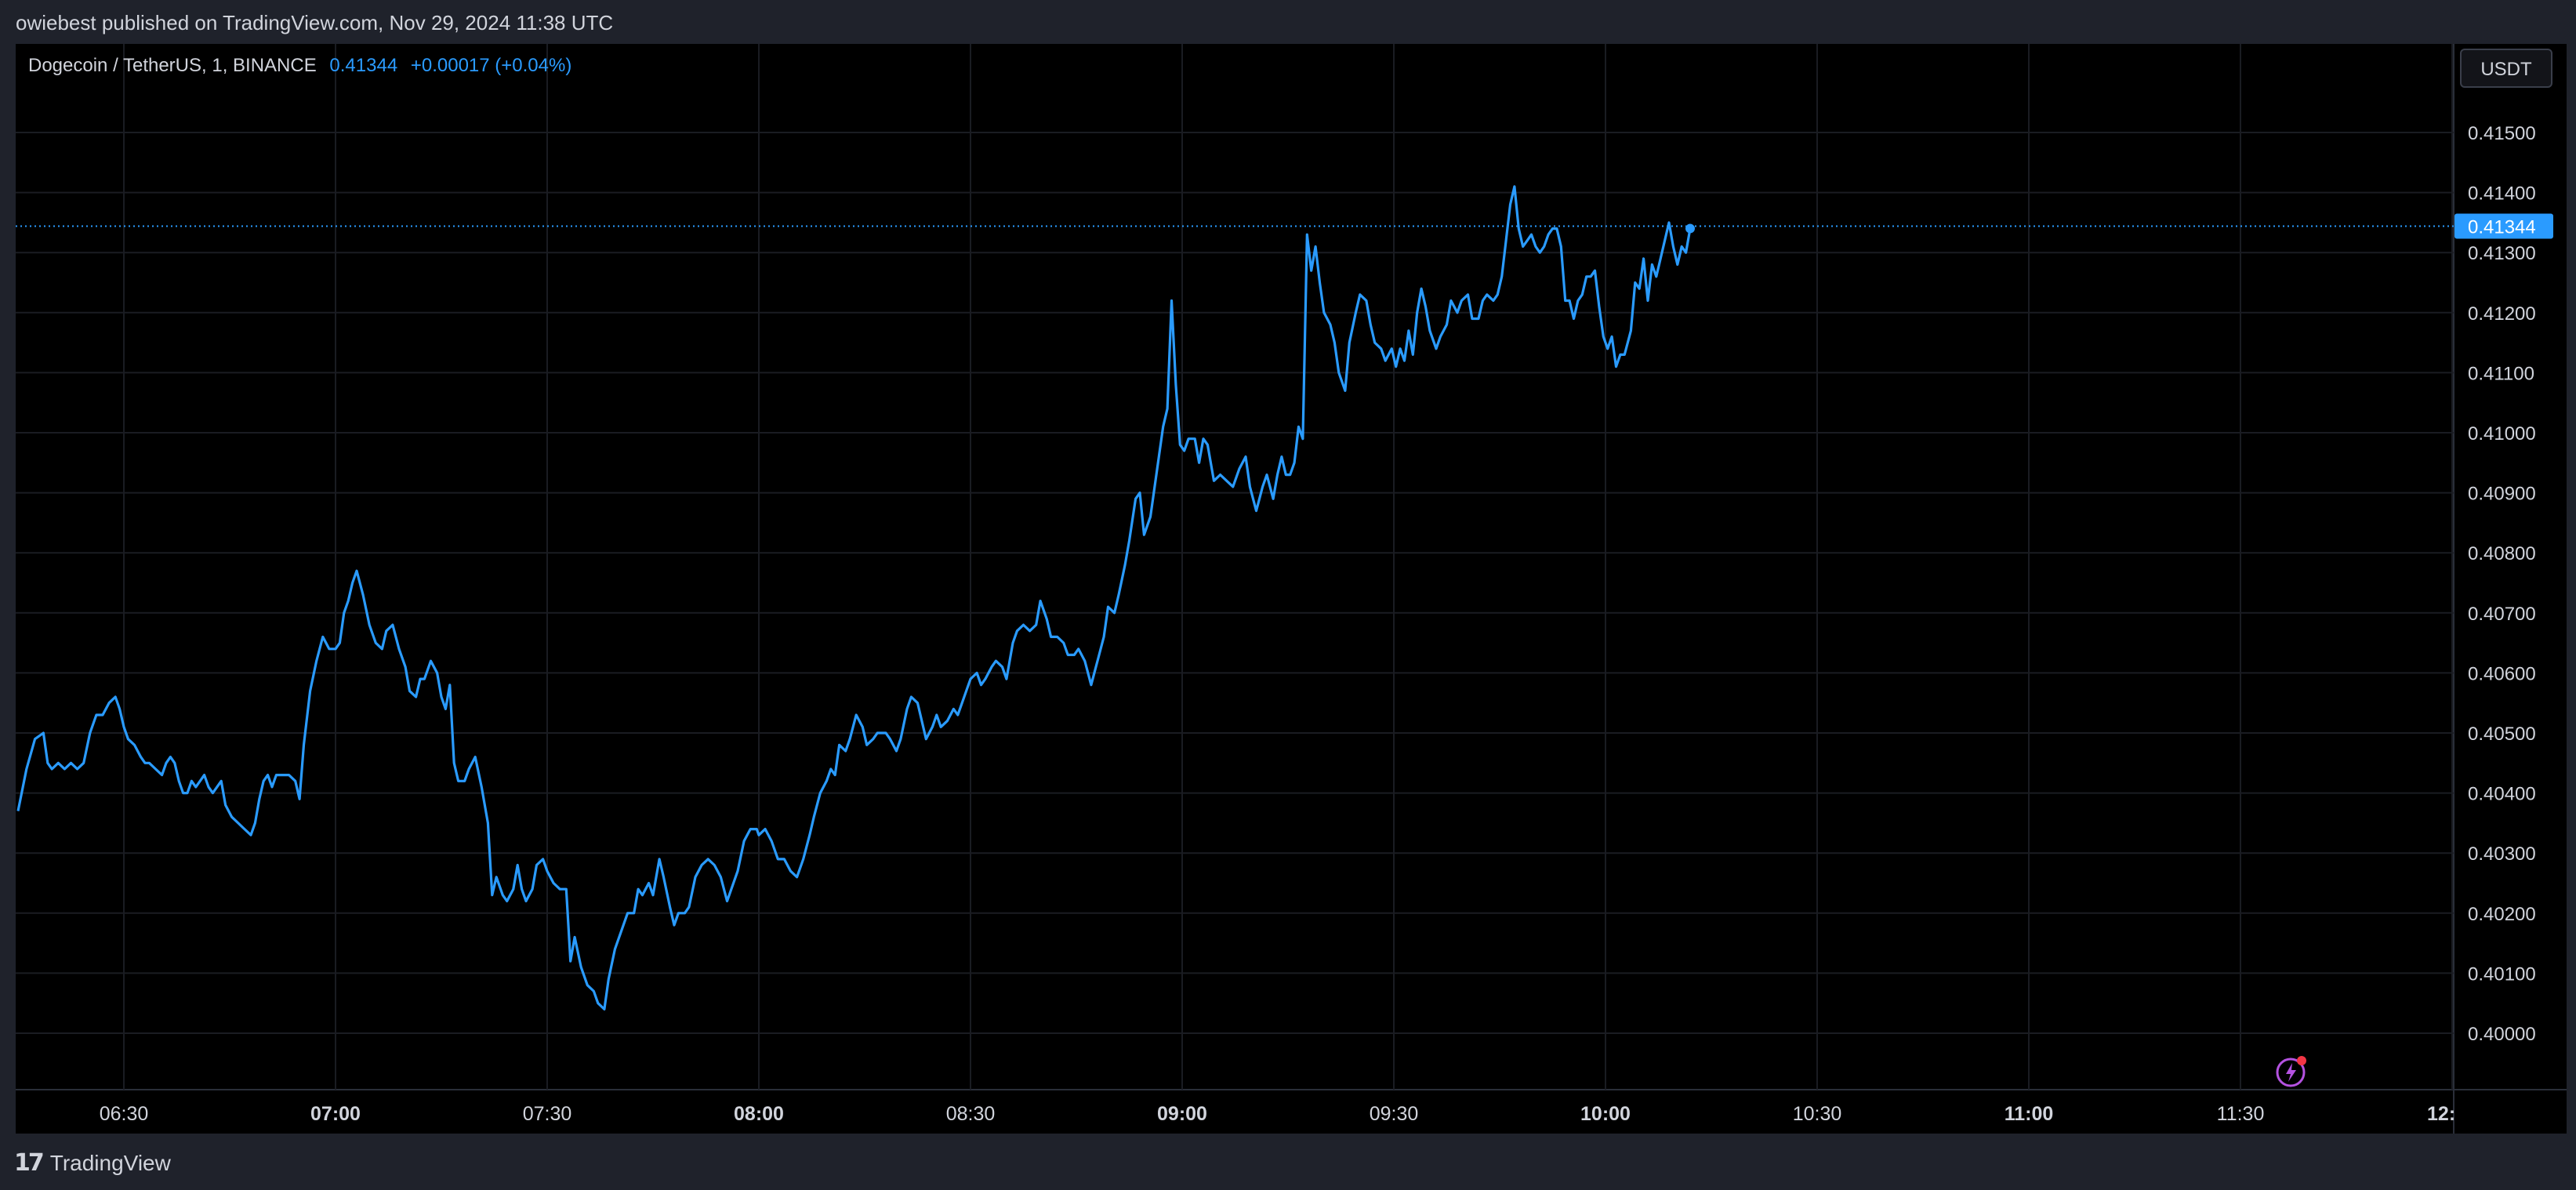 This screenshot has height=1190, width=2576. I want to click on price-tick-label: 0.40700, so click(2502, 614).